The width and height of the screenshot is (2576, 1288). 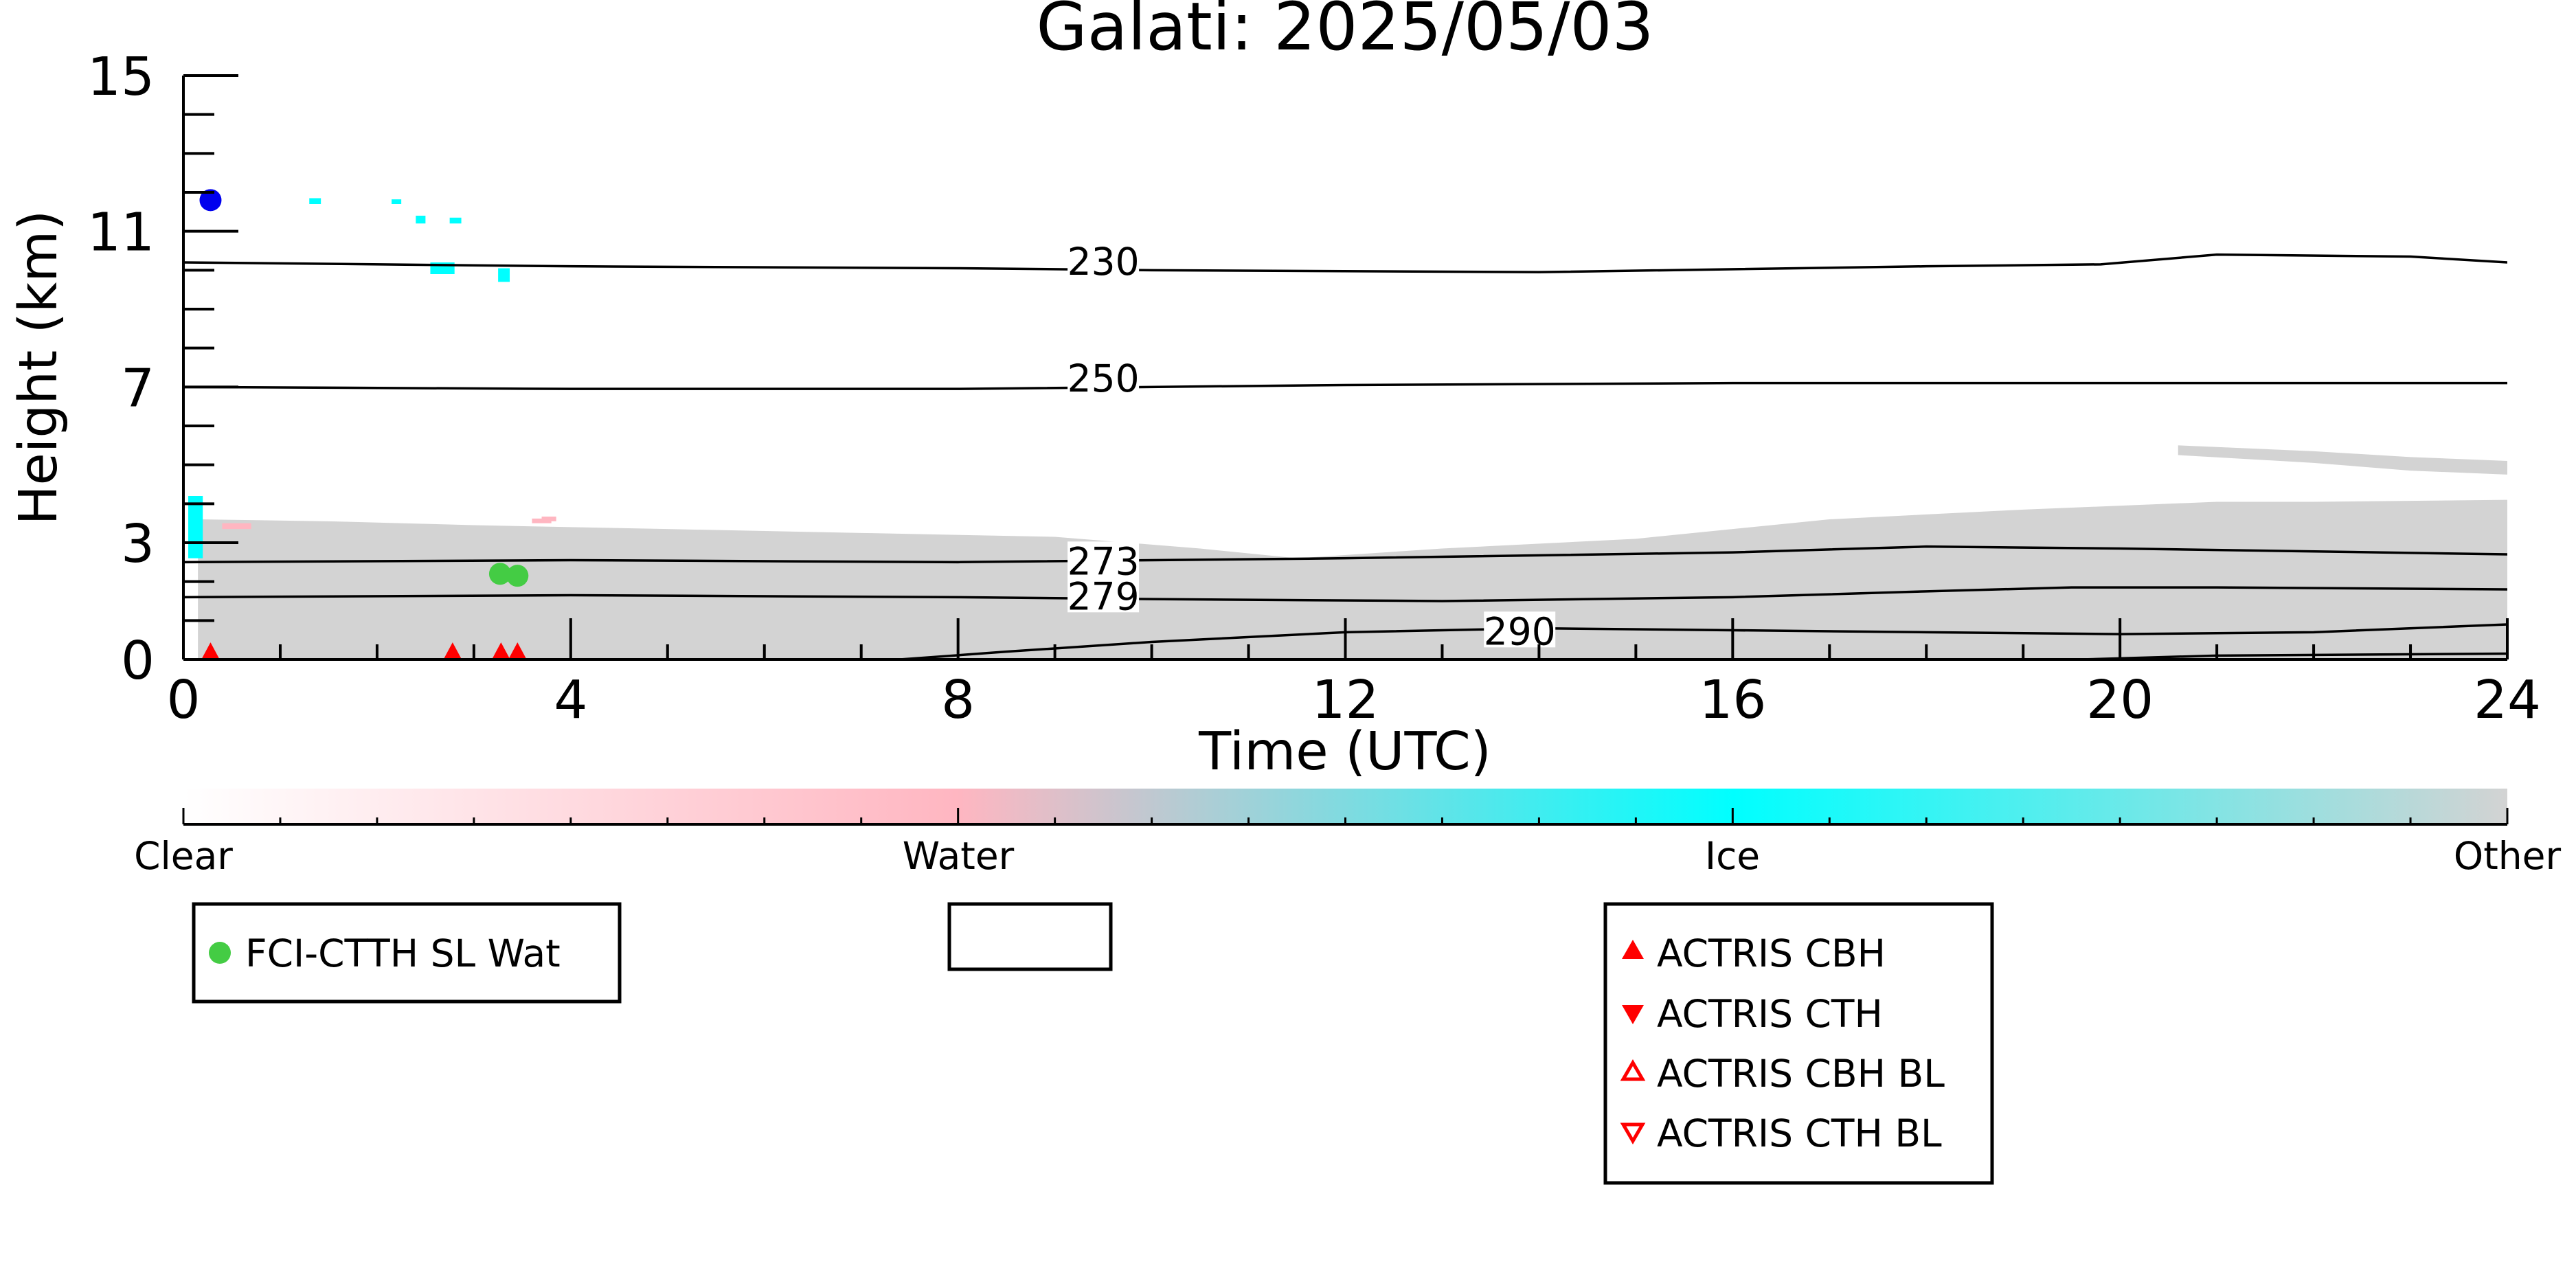 I want to click on marker-layer, so click(x=364, y=424).